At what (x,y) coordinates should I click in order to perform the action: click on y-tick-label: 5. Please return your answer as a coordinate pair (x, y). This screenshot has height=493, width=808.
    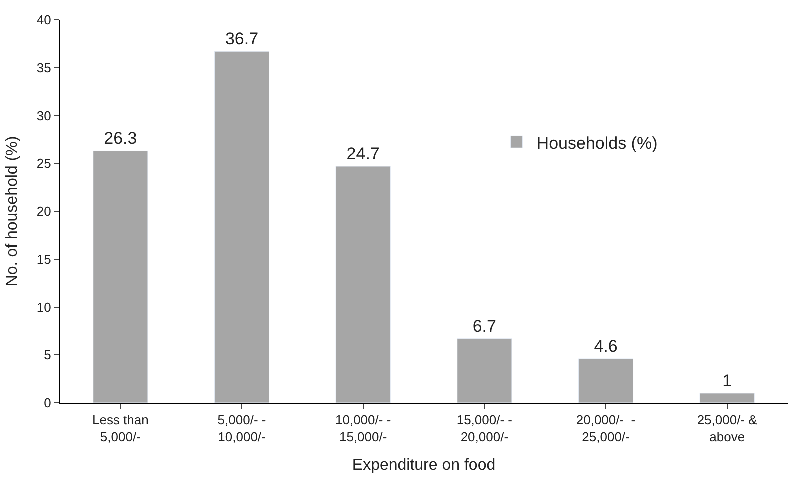
    Looking at the image, I should click on (48, 355).